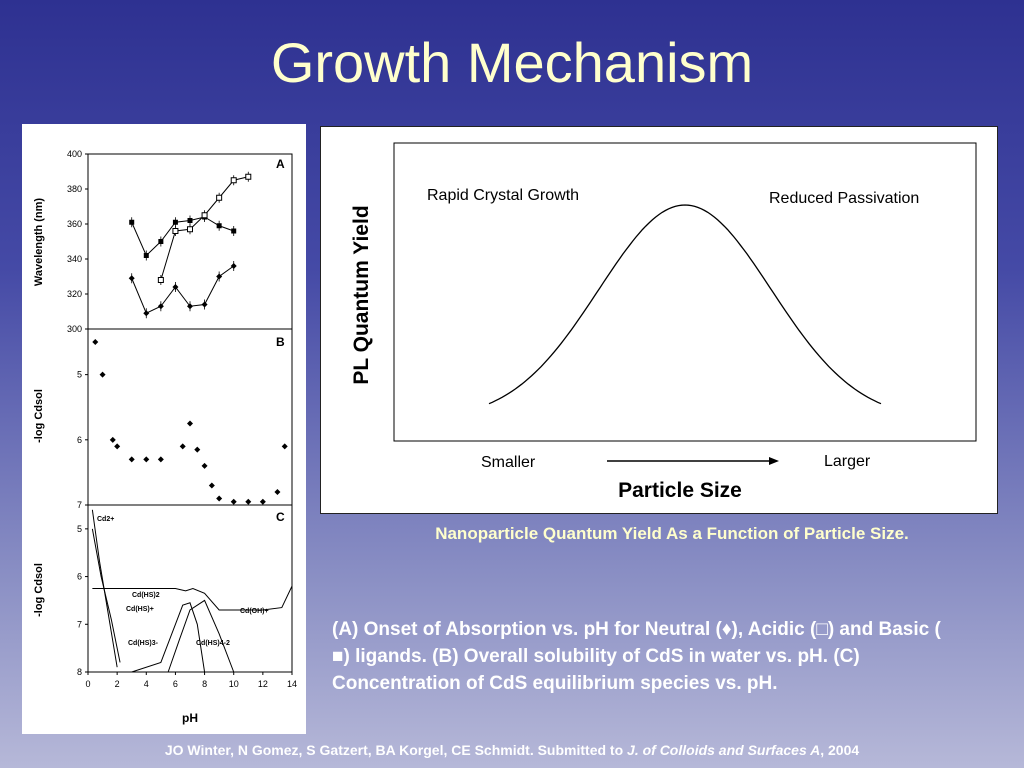 This screenshot has height=768, width=1024. What do you see at coordinates (280, 164) in the screenshot?
I see `plot-a-letter: A` at bounding box center [280, 164].